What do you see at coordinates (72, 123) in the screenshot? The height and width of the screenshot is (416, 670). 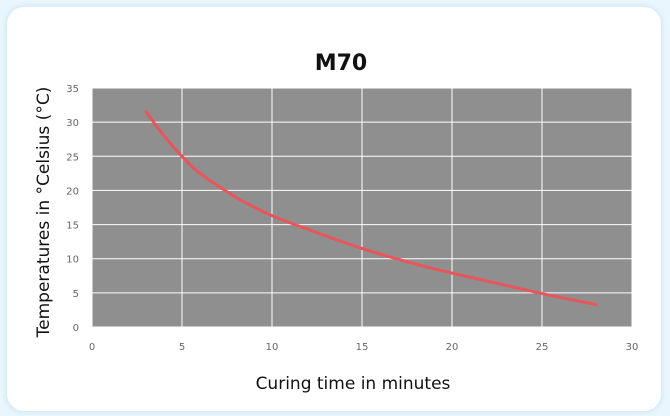 I see `y-tick-label: 30` at bounding box center [72, 123].